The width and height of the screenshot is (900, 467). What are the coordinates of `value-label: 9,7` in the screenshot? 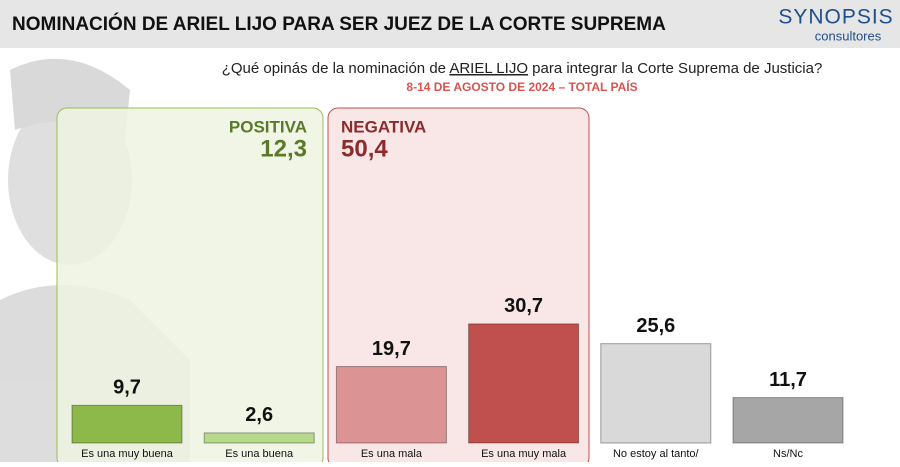 It's located at (127, 388).